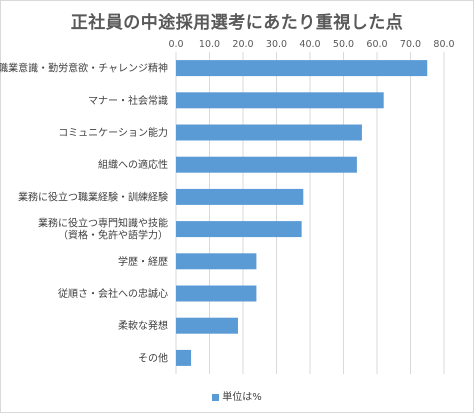 The height and width of the screenshot is (413, 474). Describe the element at coordinates (216, 397) in the screenshot. I see `legend-swatch` at that location.